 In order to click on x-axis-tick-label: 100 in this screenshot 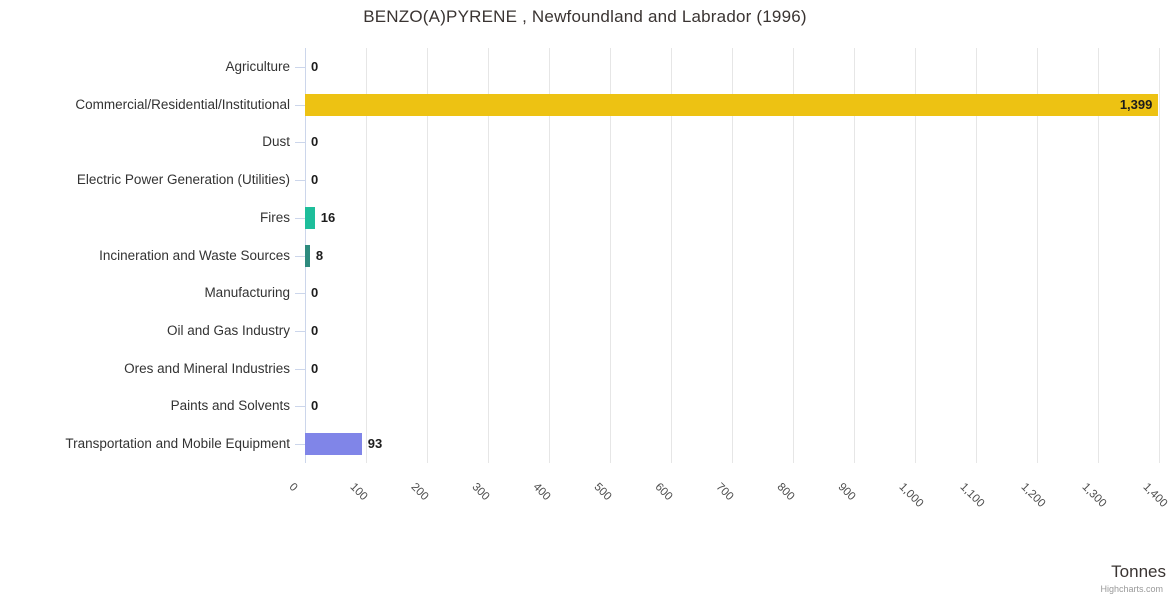, I will do `click(358, 492)`.